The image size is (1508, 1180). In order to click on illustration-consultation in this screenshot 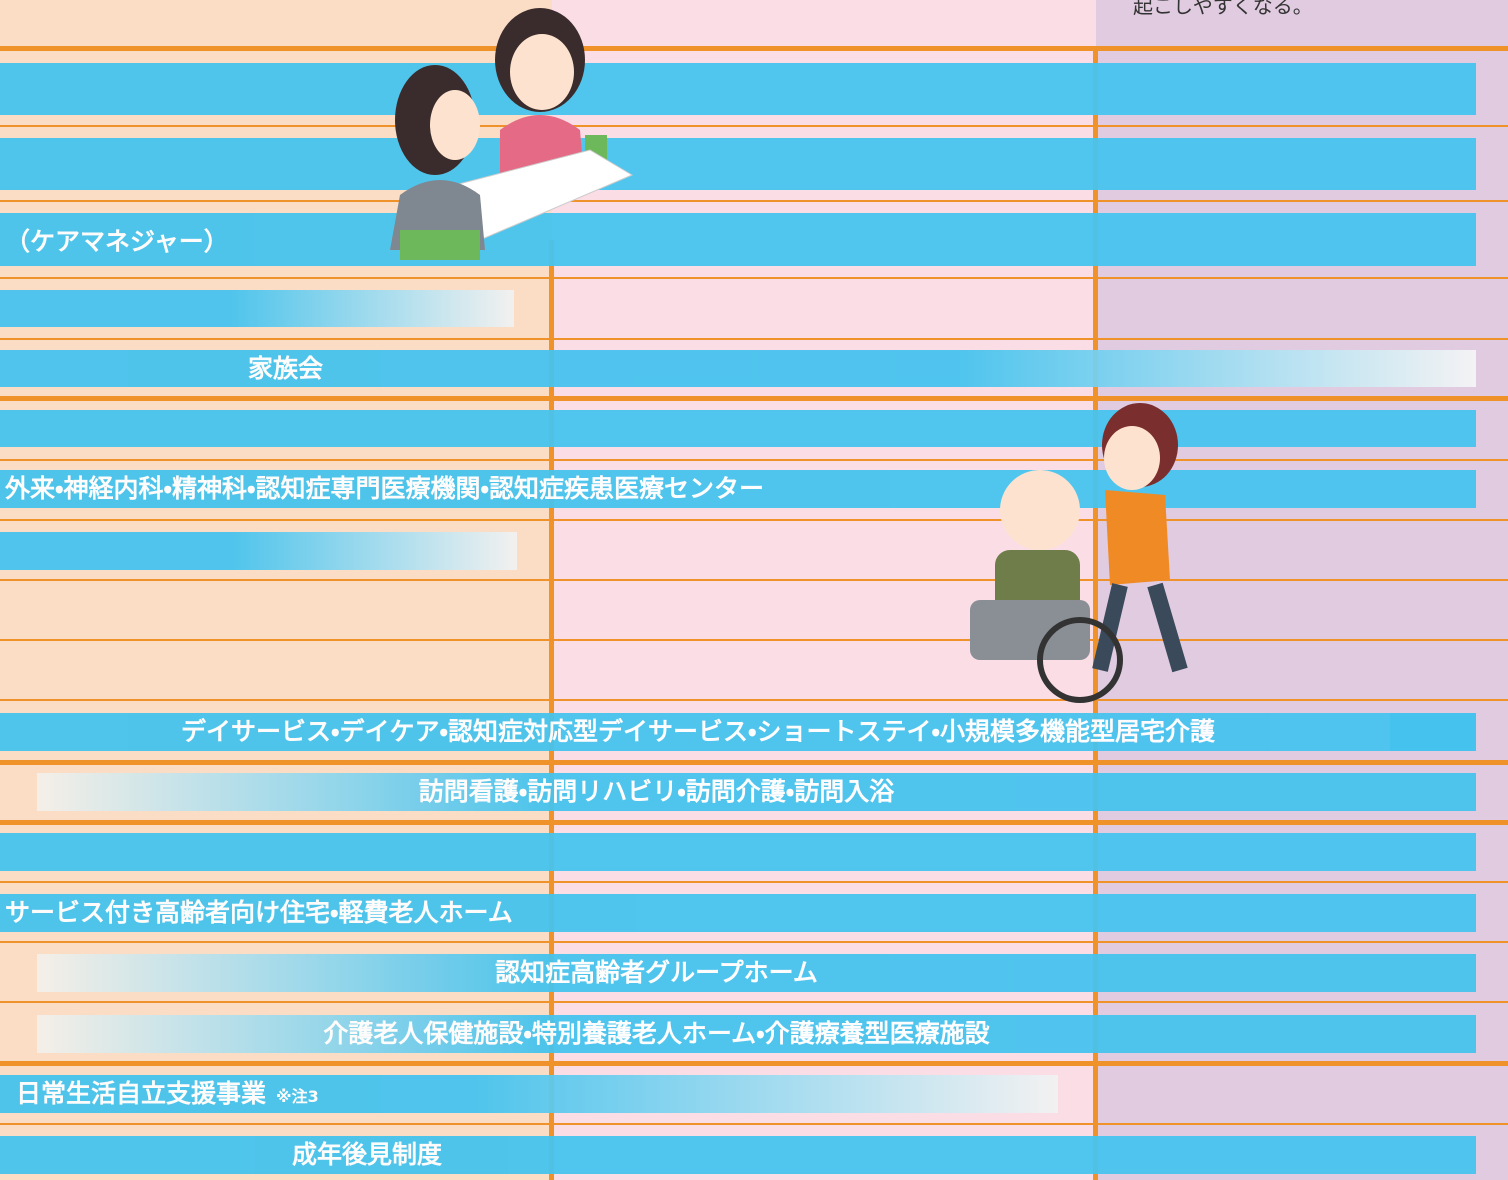, I will do `click(512, 134)`.